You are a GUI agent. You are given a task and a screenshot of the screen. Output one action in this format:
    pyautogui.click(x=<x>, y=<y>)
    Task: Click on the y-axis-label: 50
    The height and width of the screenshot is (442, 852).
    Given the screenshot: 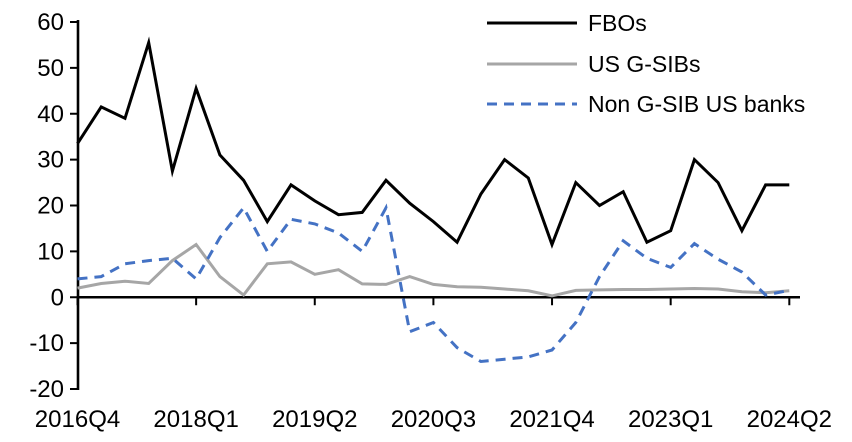 What is the action you would take?
    pyautogui.click(x=50, y=68)
    